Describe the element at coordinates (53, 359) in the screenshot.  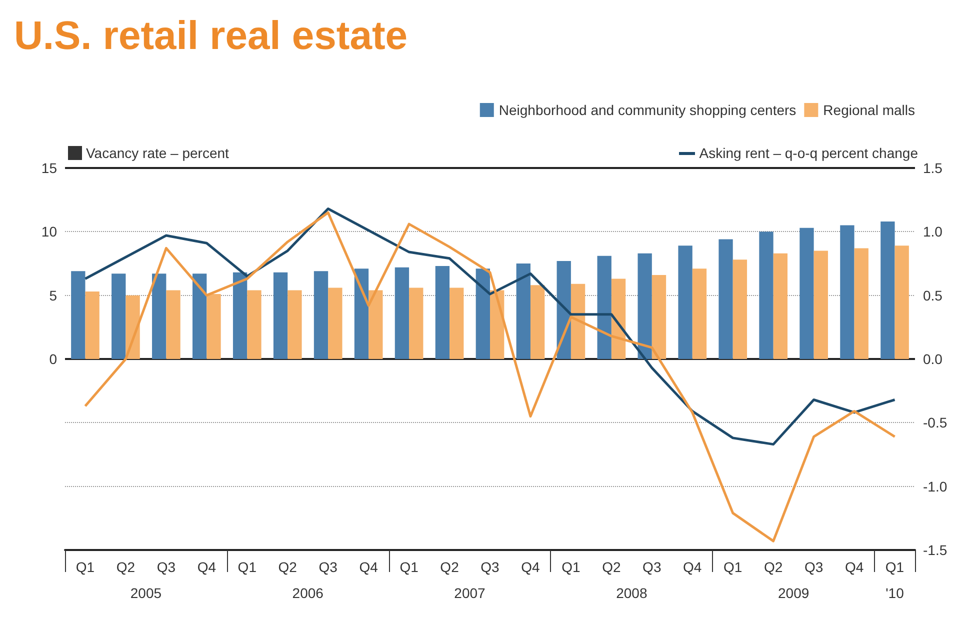
I see `y-tick-label: 0` at that location.